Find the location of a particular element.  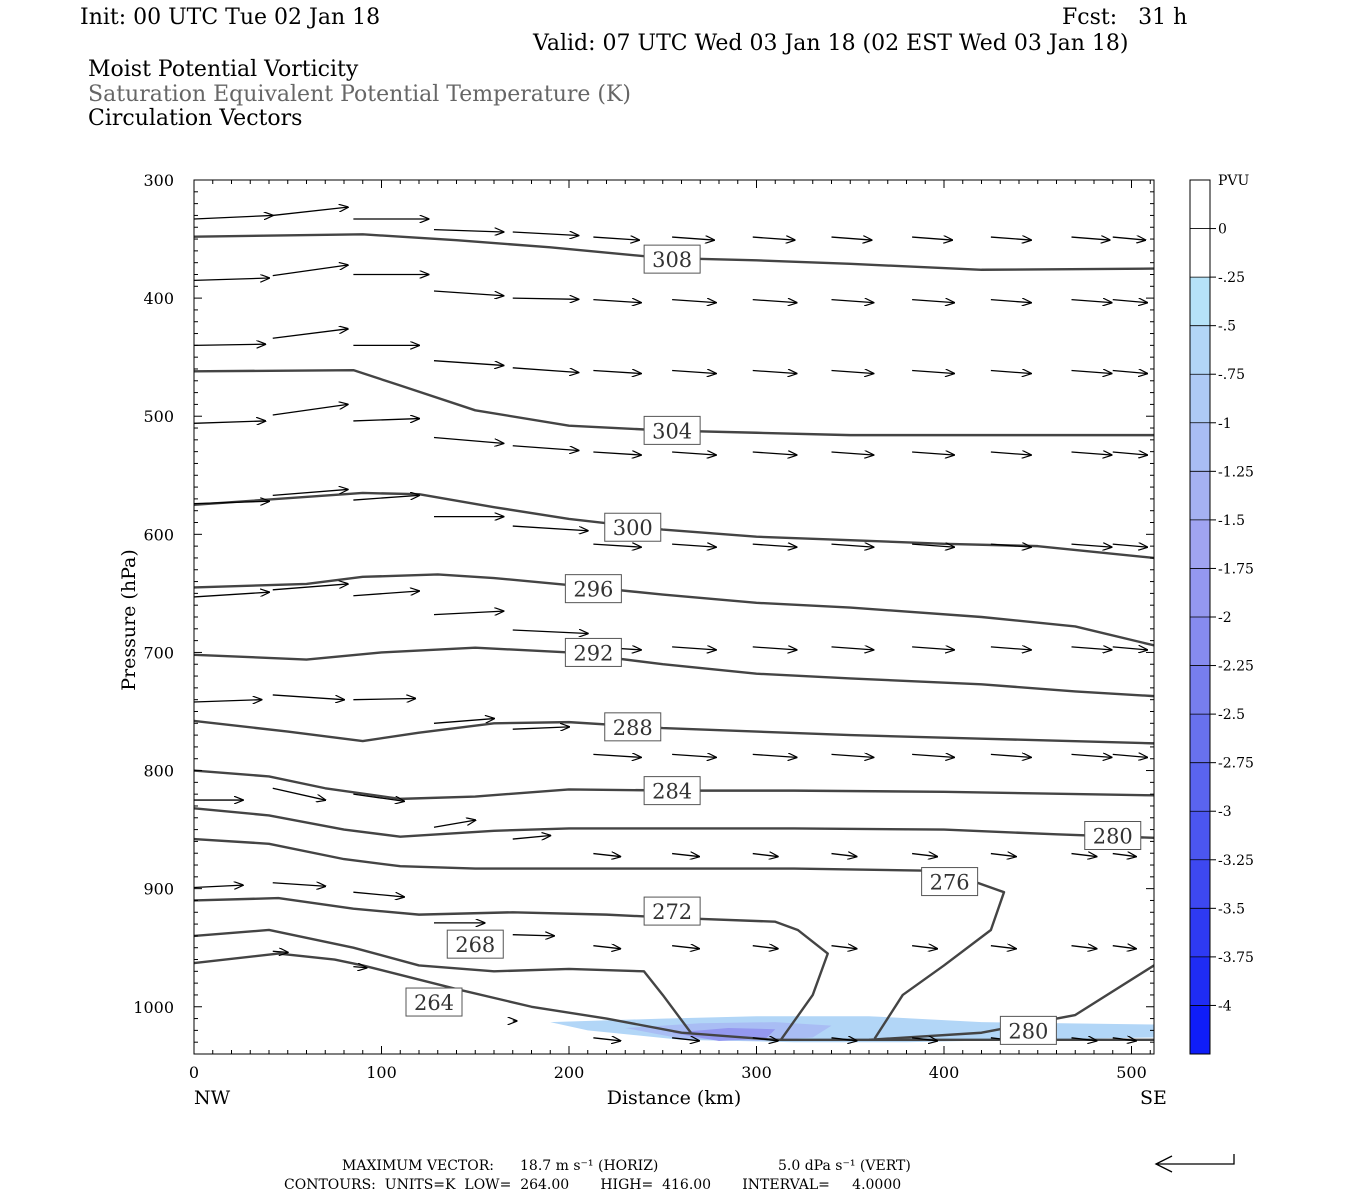

colorbar-tick-label: 0 is located at coordinates (1222, 230).